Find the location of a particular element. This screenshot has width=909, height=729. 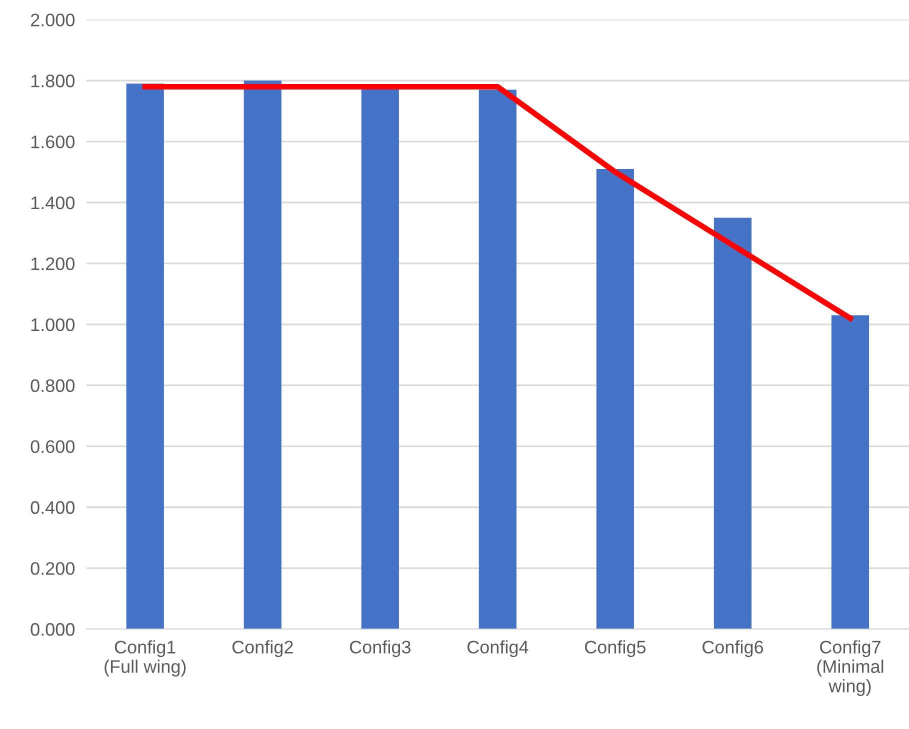

x-tick-label: Config1 (Full wing) is located at coordinates (145, 658).